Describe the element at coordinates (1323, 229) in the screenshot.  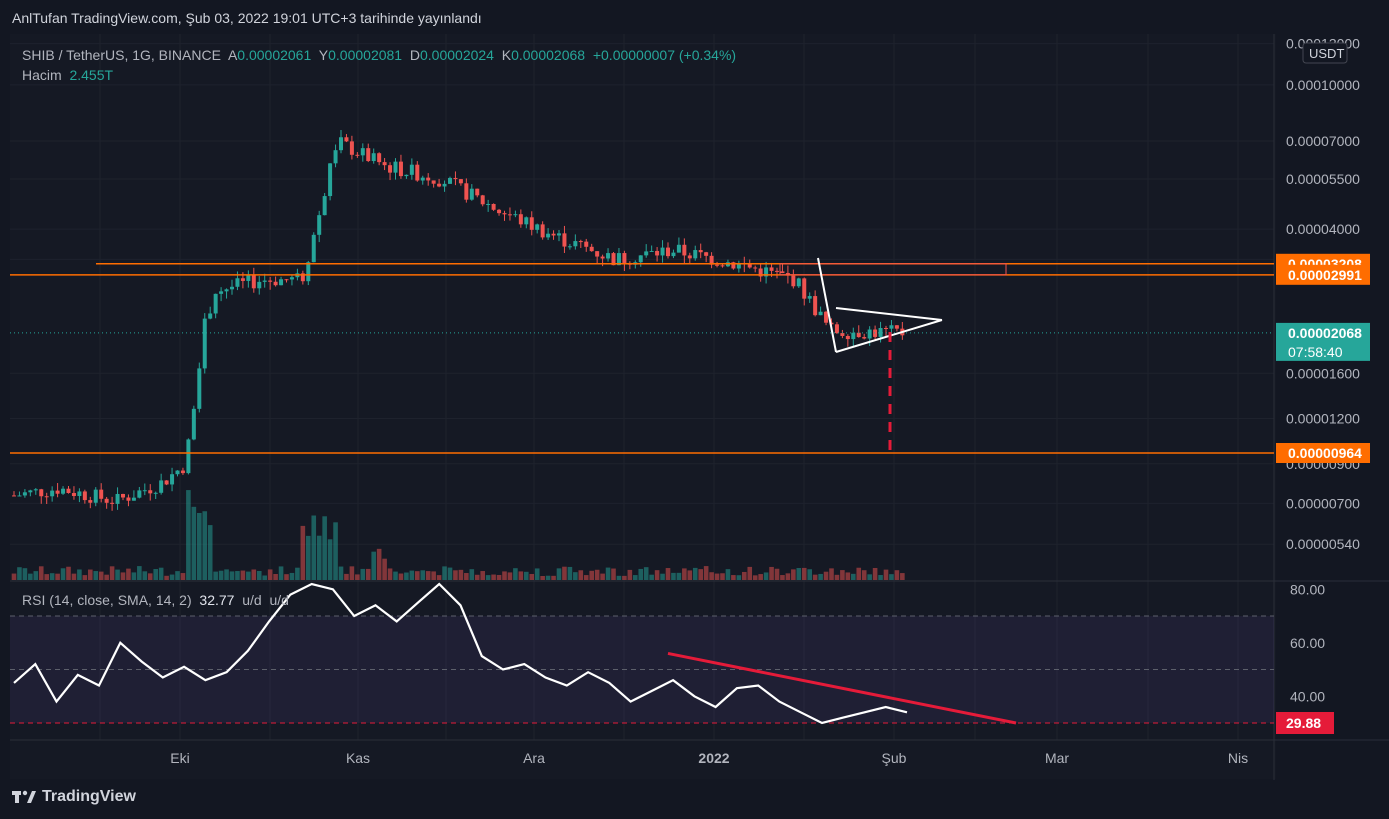
I see `price-tick-label: 0.00004000` at that location.